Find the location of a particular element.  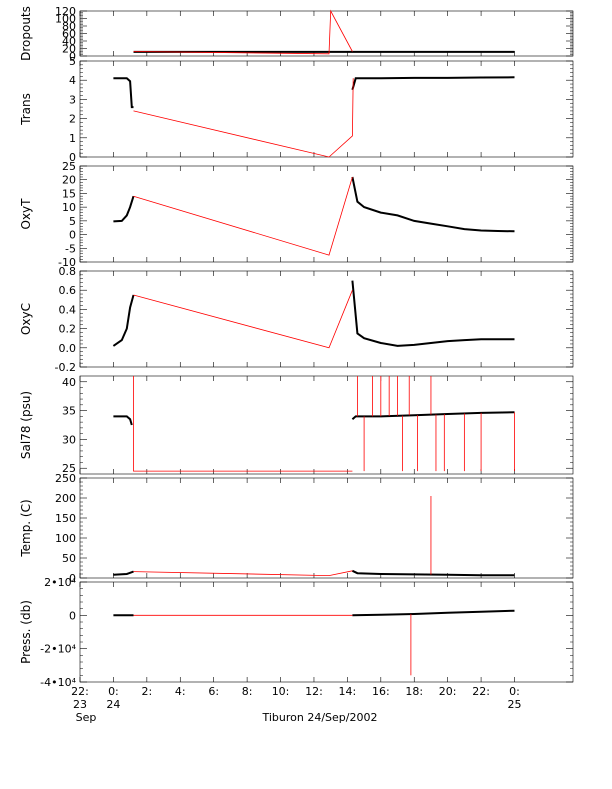

y-tick-label: 0.0 is located at coordinates (68, 348).